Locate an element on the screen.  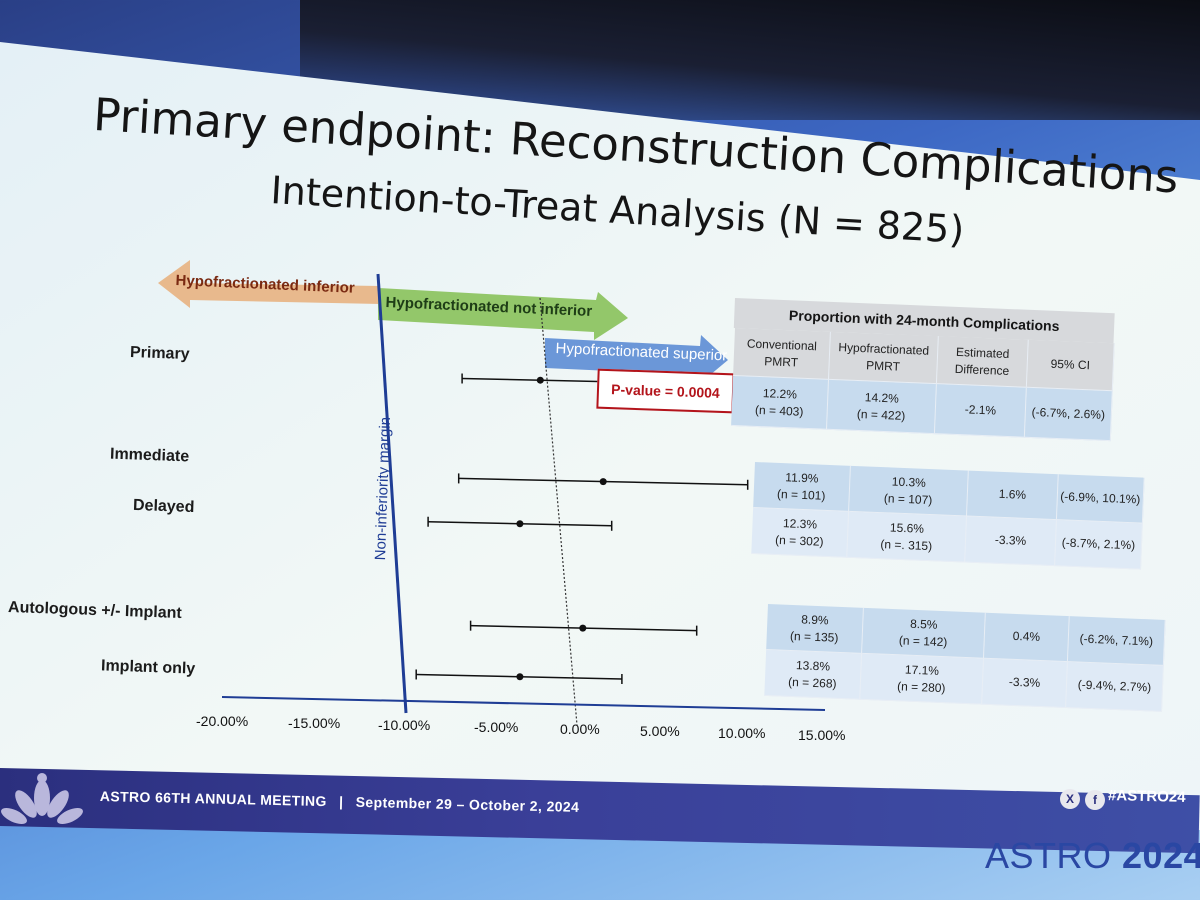
row-label-primary: Primary is located at coordinates (159, 353).